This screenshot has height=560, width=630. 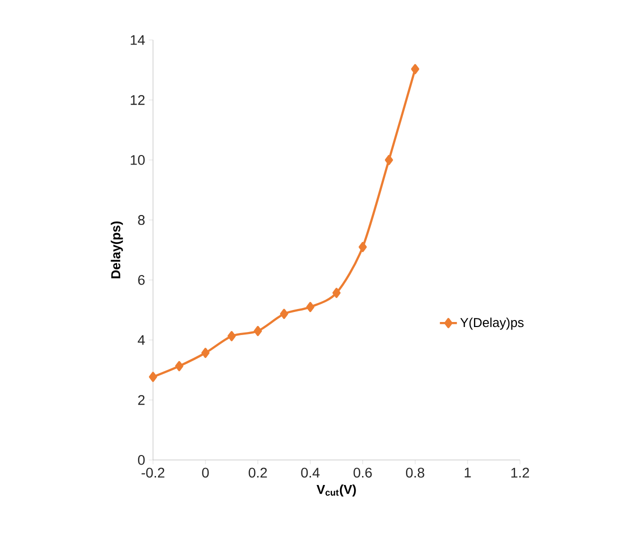 I want to click on y-axis-title: Delay(ps), so click(x=116, y=249).